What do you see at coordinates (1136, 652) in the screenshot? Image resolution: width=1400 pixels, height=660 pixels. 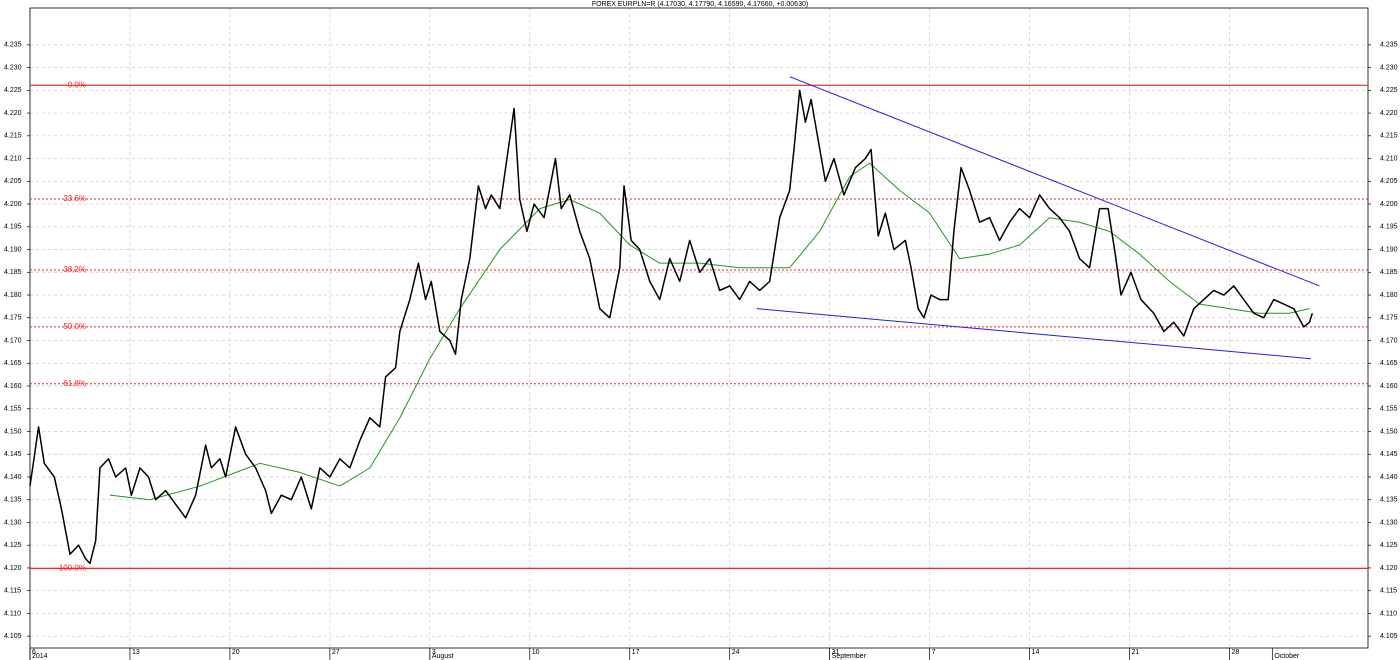 I see `x-tick-label: 21` at bounding box center [1136, 652].